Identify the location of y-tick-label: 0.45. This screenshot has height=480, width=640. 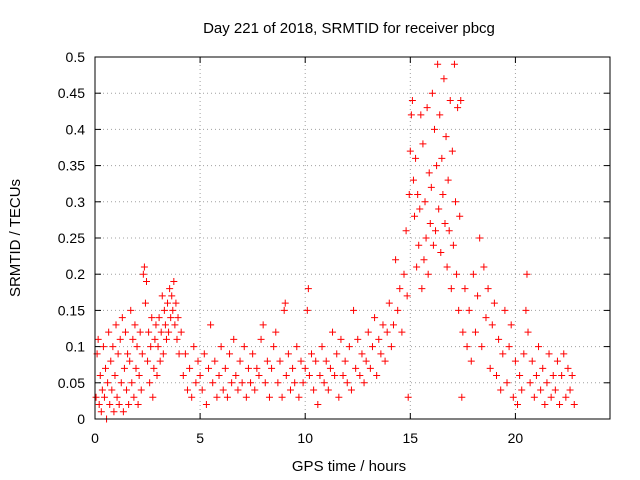
(71, 93).